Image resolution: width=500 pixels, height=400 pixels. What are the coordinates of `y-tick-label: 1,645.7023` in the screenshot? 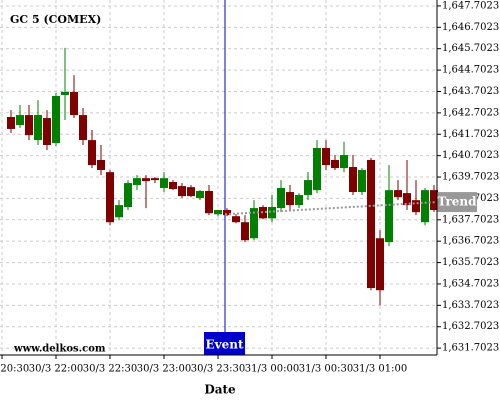 It's located at (470, 48).